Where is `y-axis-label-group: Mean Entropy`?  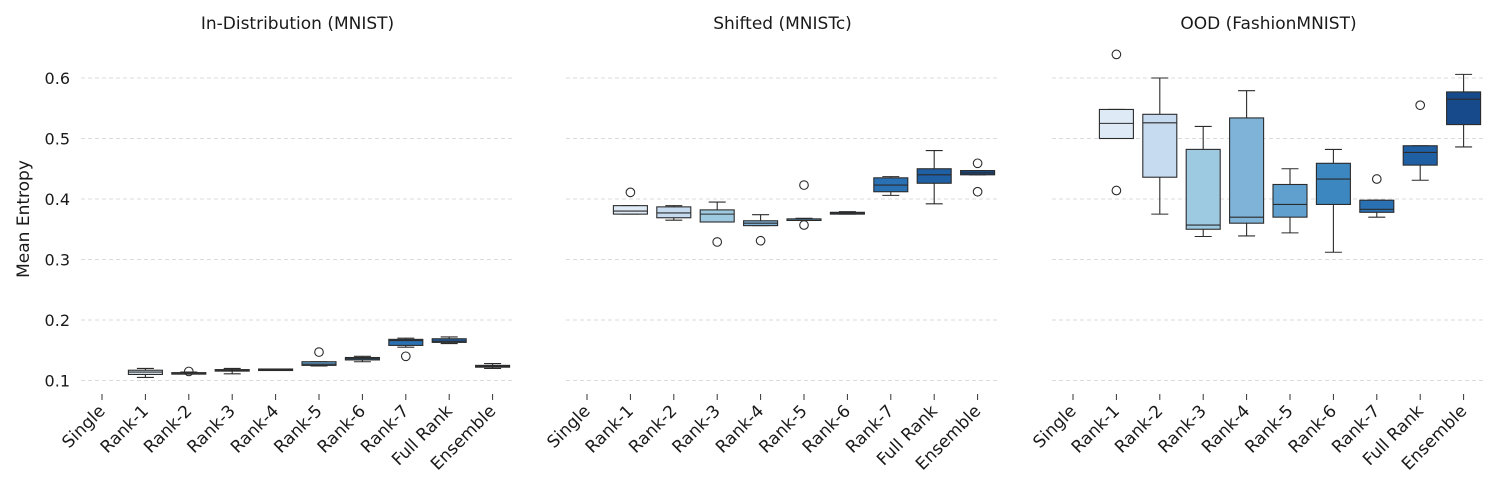 y-axis-label-group: Mean Entropy is located at coordinates (24, 219).